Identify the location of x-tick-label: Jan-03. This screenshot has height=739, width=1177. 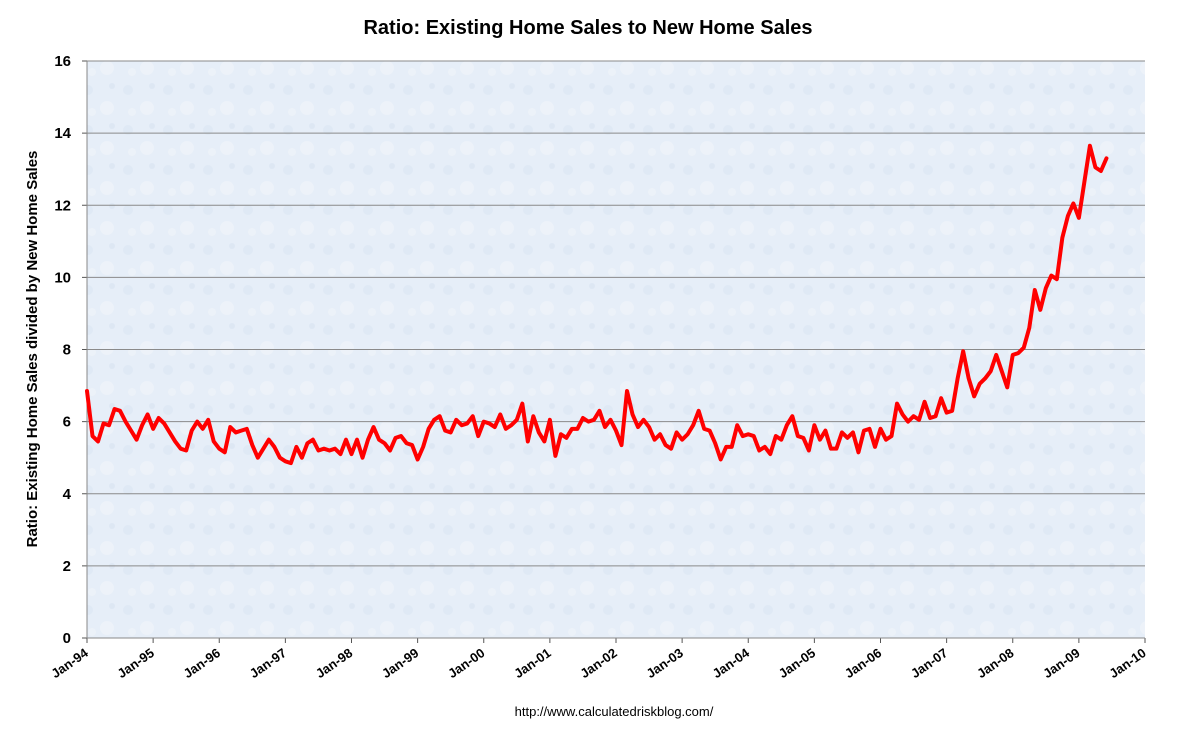
(664, 663).